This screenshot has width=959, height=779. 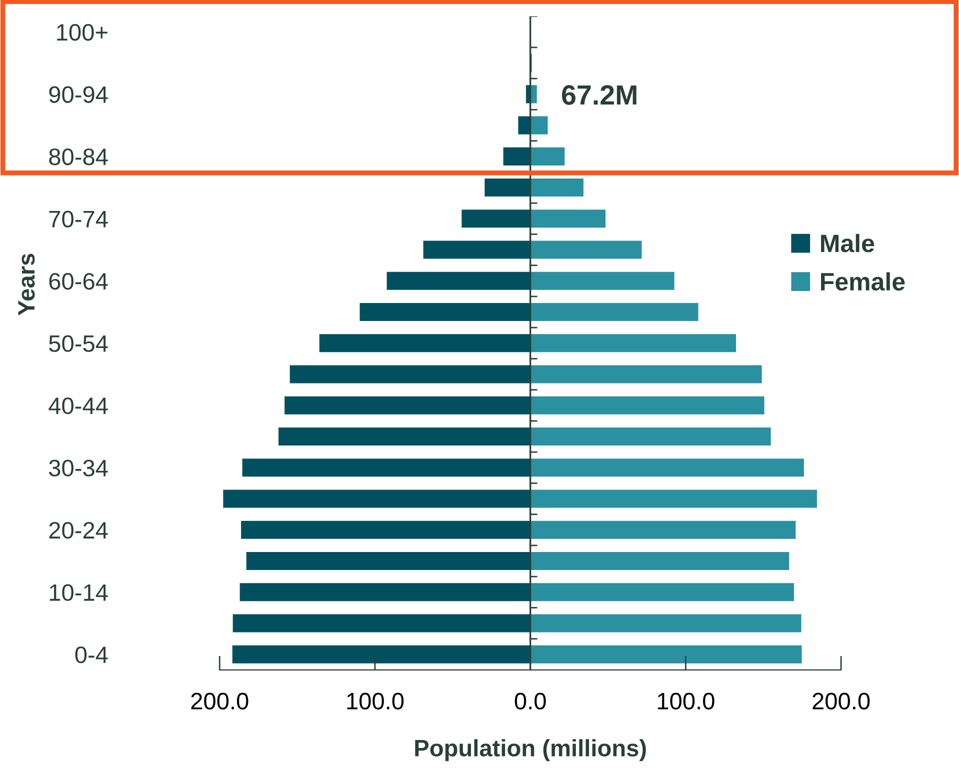 I want to click on y-tick-label: 20-24, so click(x=78, y=530).